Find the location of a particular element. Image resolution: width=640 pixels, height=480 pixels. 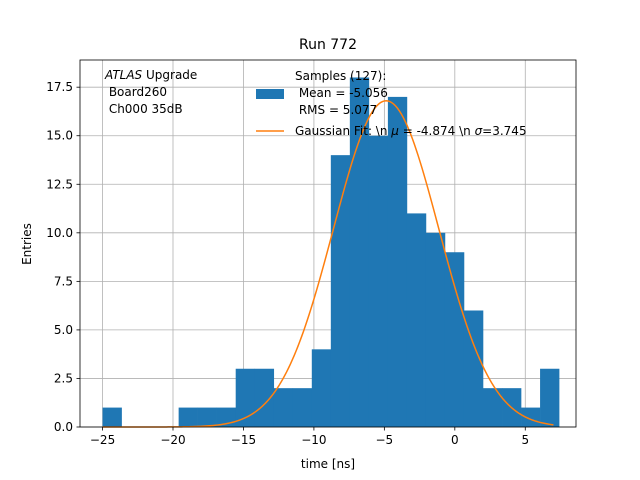

x-axis-label: time [ns] is located at coordinates (328, 464).